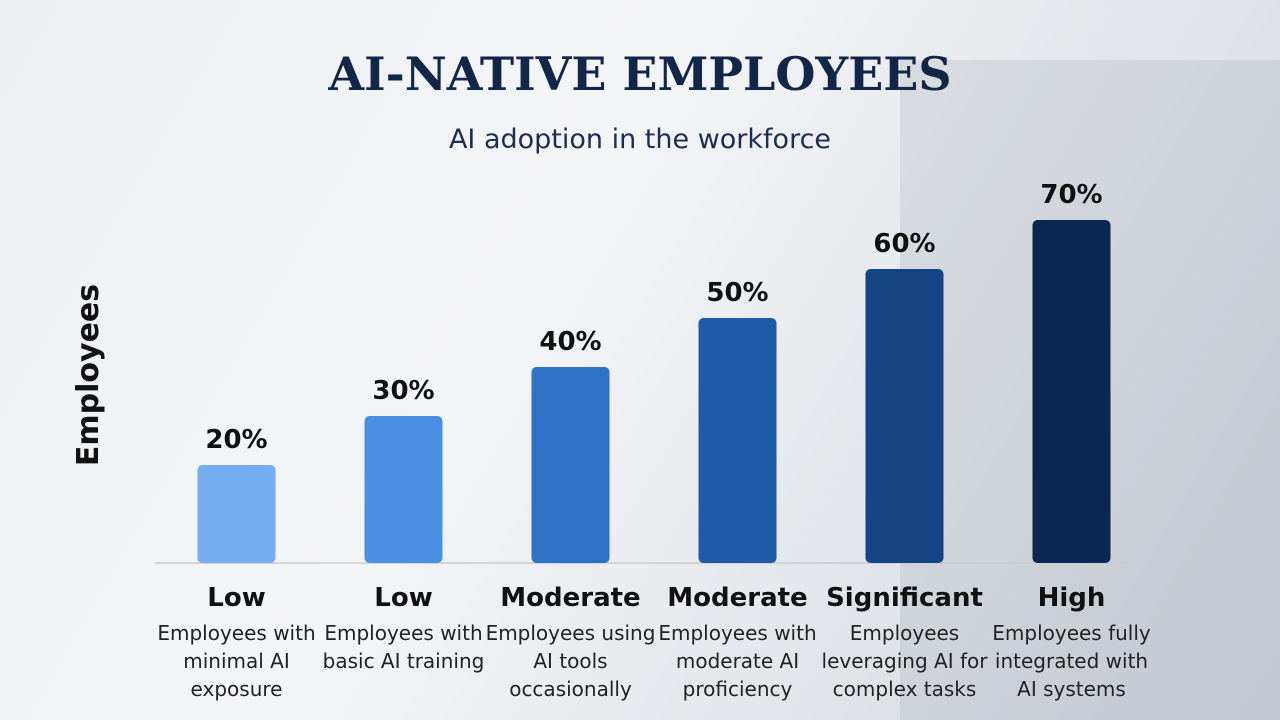 The height and width of the screenshot is (720, 1280). I want to click on category-label: Significant, so click(904, 598).